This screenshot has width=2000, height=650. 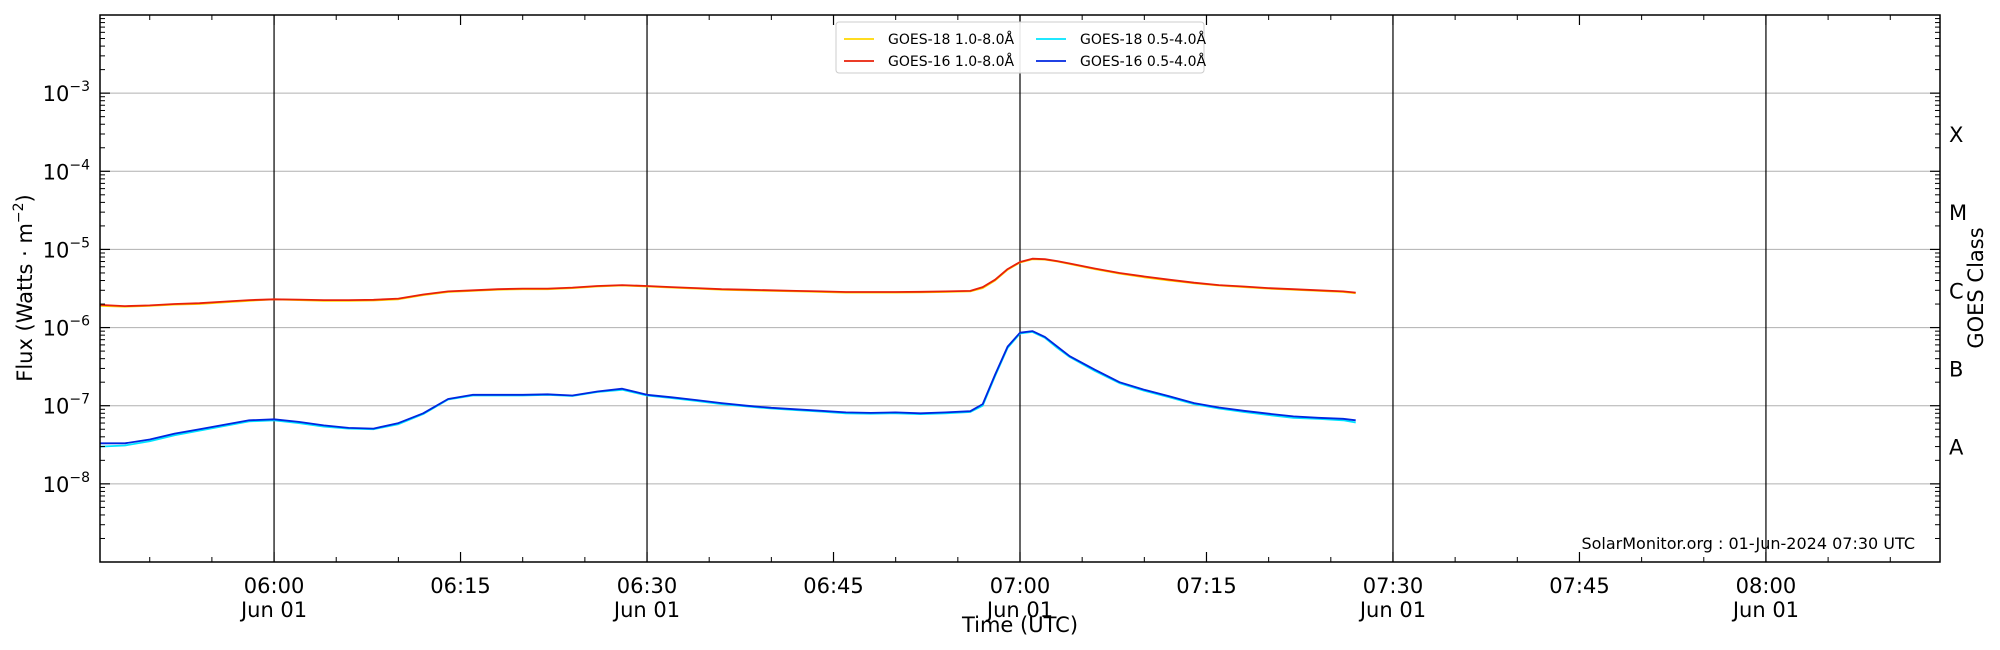 What do you see at coordinates (1956, 135) in the screenshot?
I see `goes-class-label: X` at bounding box center [1956, 135].